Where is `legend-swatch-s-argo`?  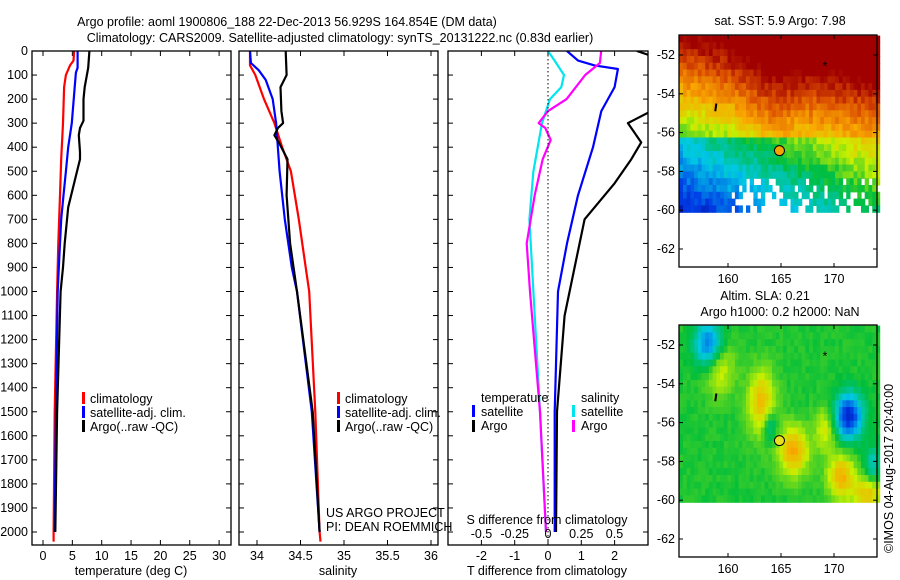
legend-swatch-s-argo is located at coordinates (573, 426).